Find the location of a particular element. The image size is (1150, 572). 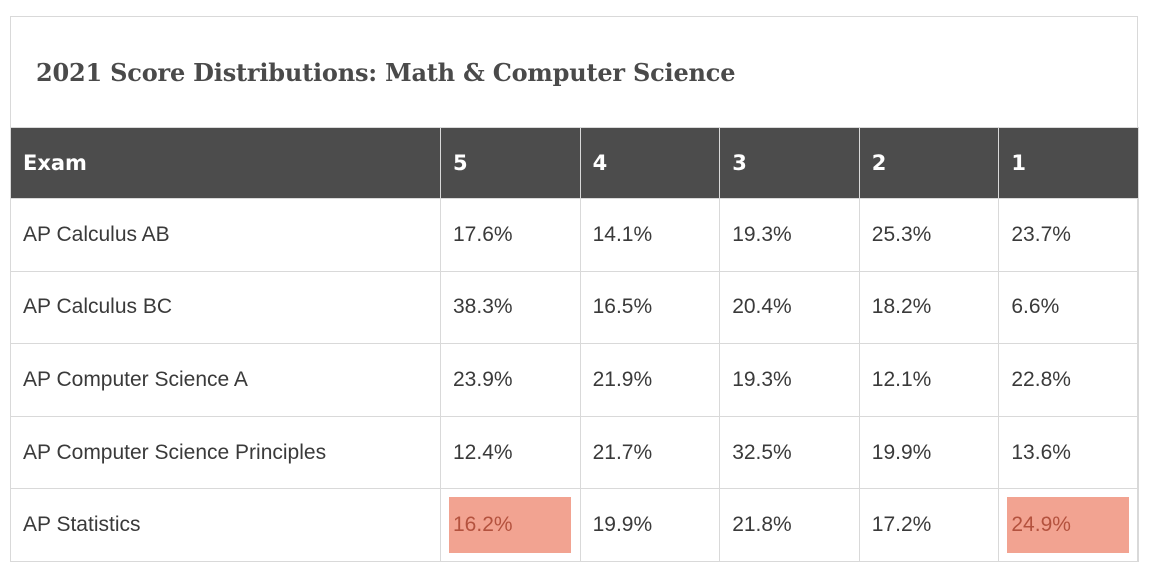

score-value: 21.8% is located at coordinates (762, 525).